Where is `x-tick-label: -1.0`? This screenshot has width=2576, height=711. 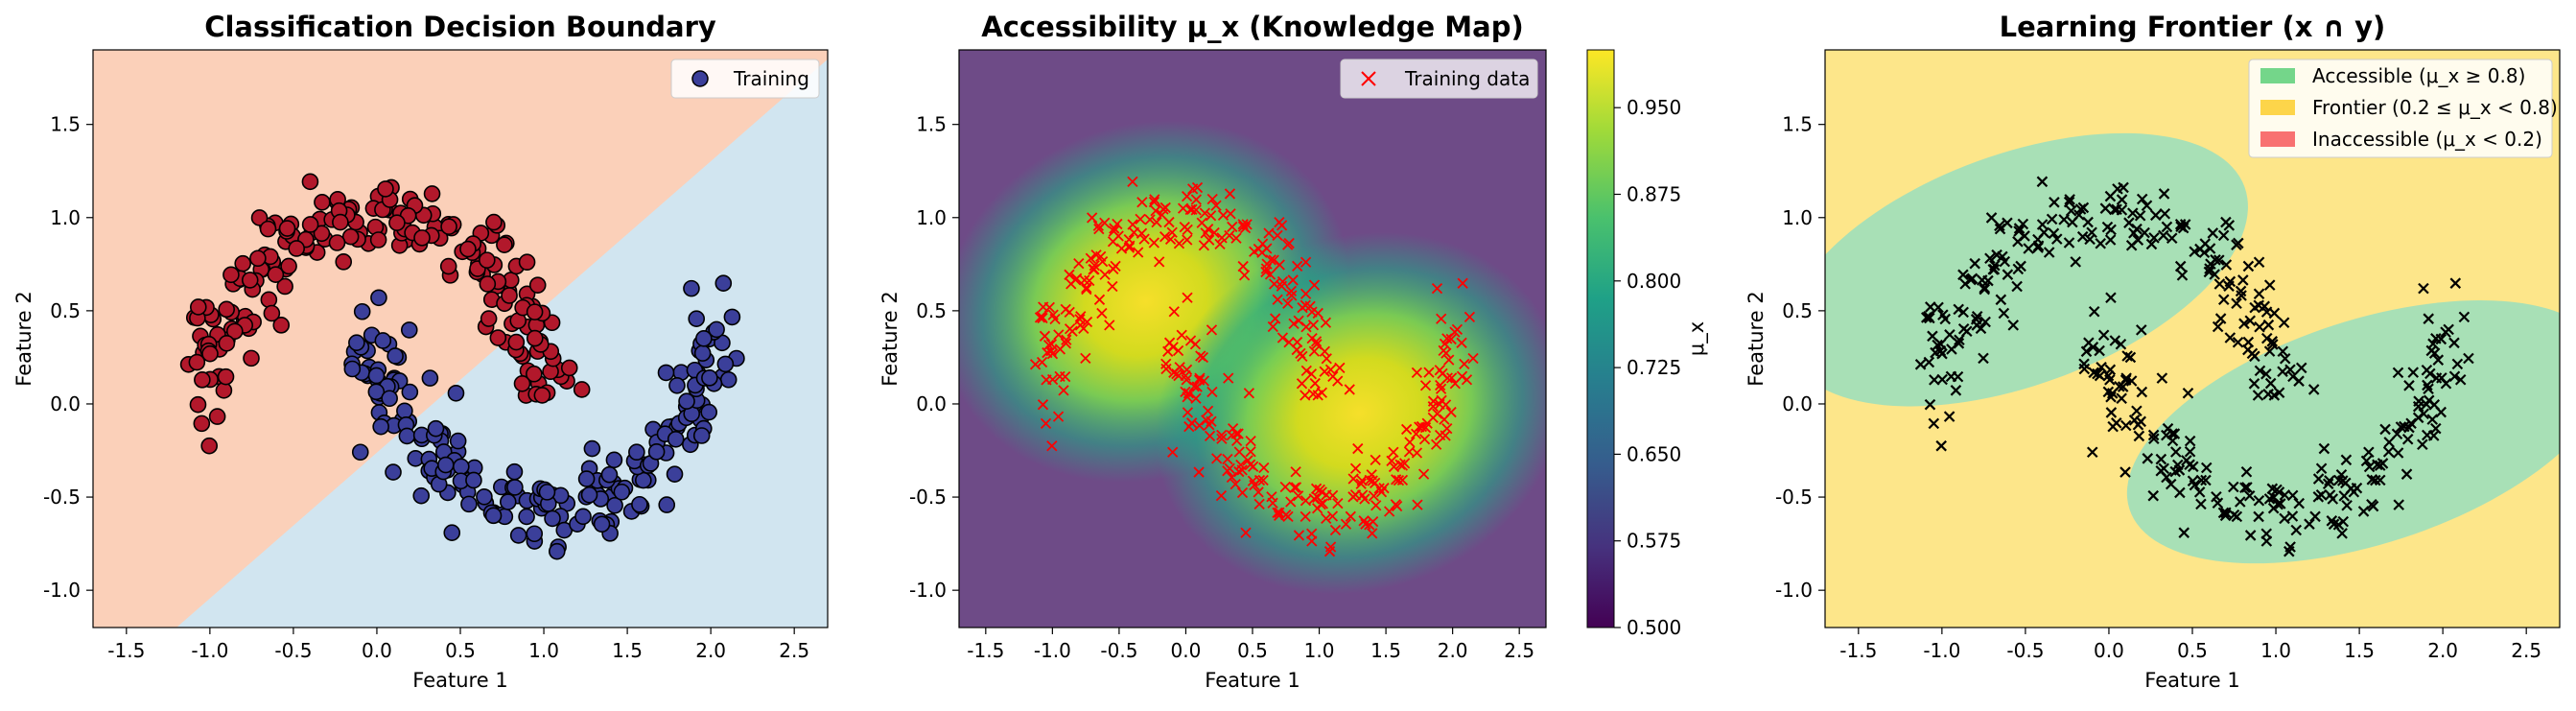
x-tick-label: -1.0 is located at coordinates (1052, 650).